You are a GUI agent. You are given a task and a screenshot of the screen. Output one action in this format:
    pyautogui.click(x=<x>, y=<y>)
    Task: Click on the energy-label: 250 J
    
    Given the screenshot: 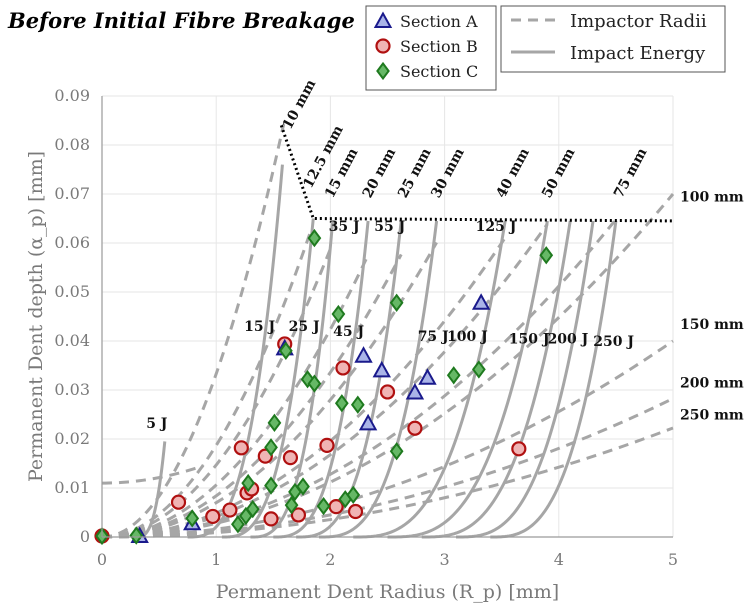 What is the action you would take?
    pyautogui.click(x=613, y=342)
    